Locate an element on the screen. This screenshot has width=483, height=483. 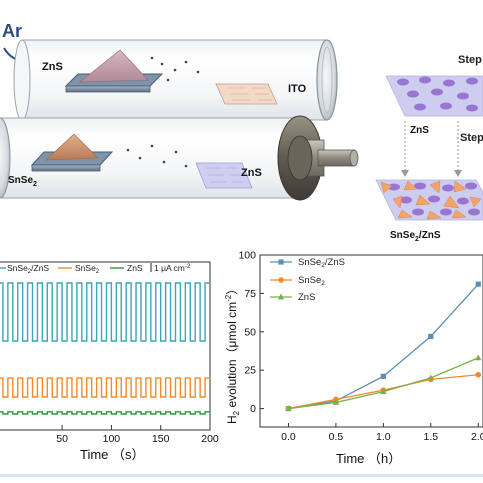
upper-tube-right-inner is located at coordinates (327, 80).